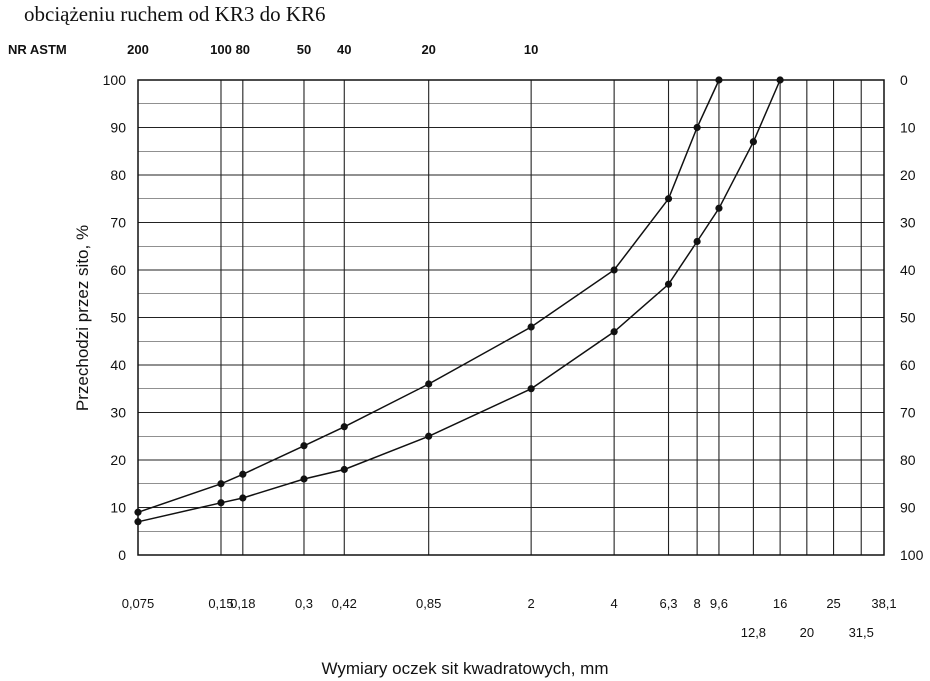 The image size is (930, 681). Describe the element at coordinates (118, 270) in the screenshot. I see `y-tick-label: 60` at that location.